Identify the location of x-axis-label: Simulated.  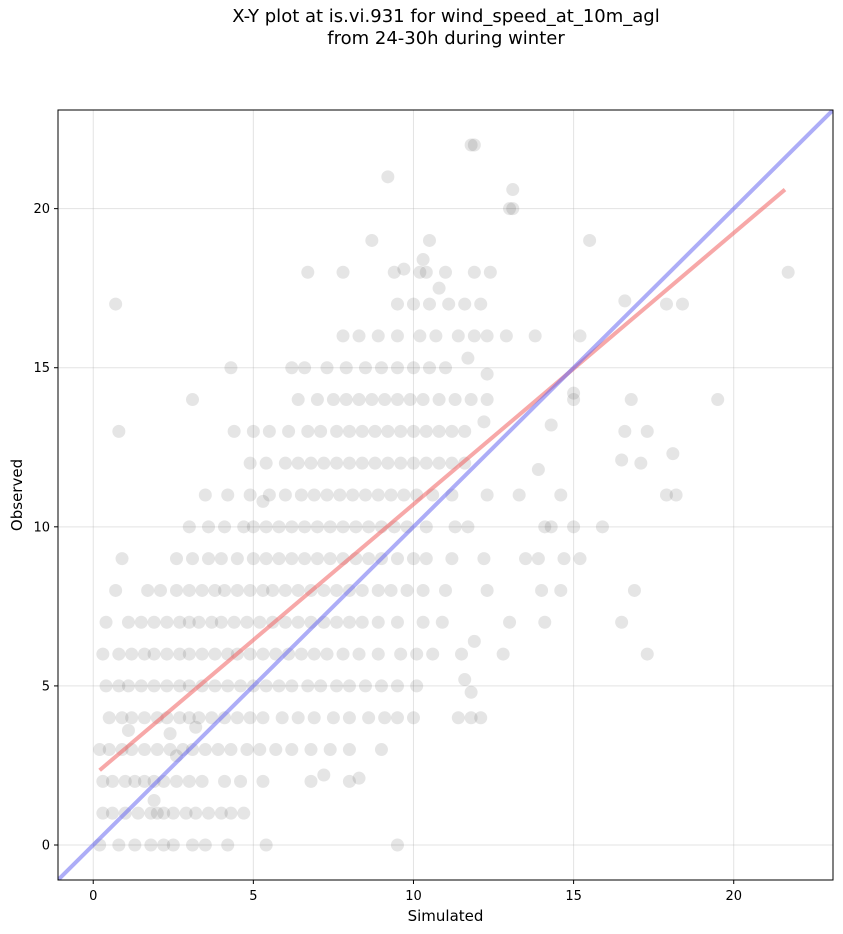
(446, 916).